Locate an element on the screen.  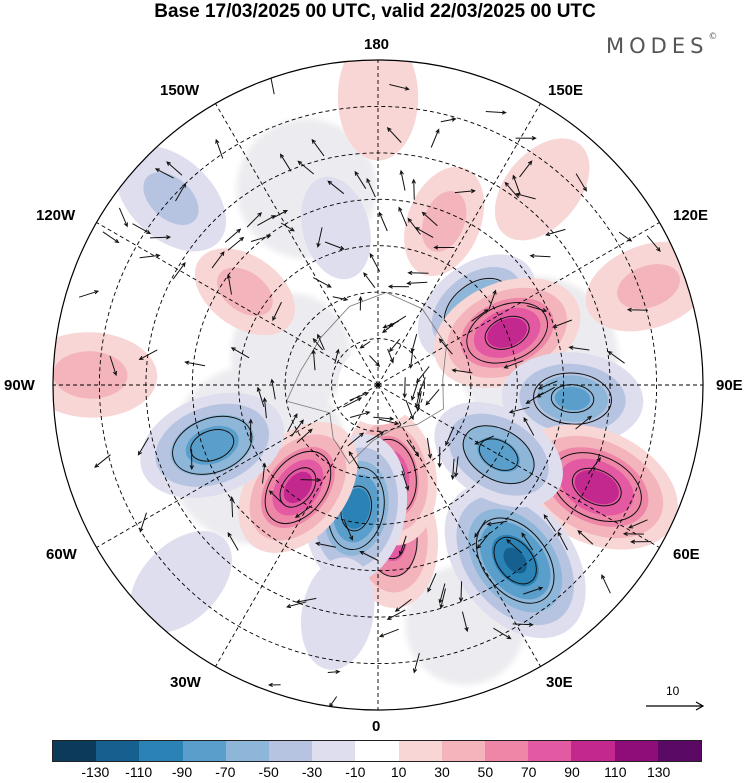
latitude-circle is located at coordinates (378, 385).